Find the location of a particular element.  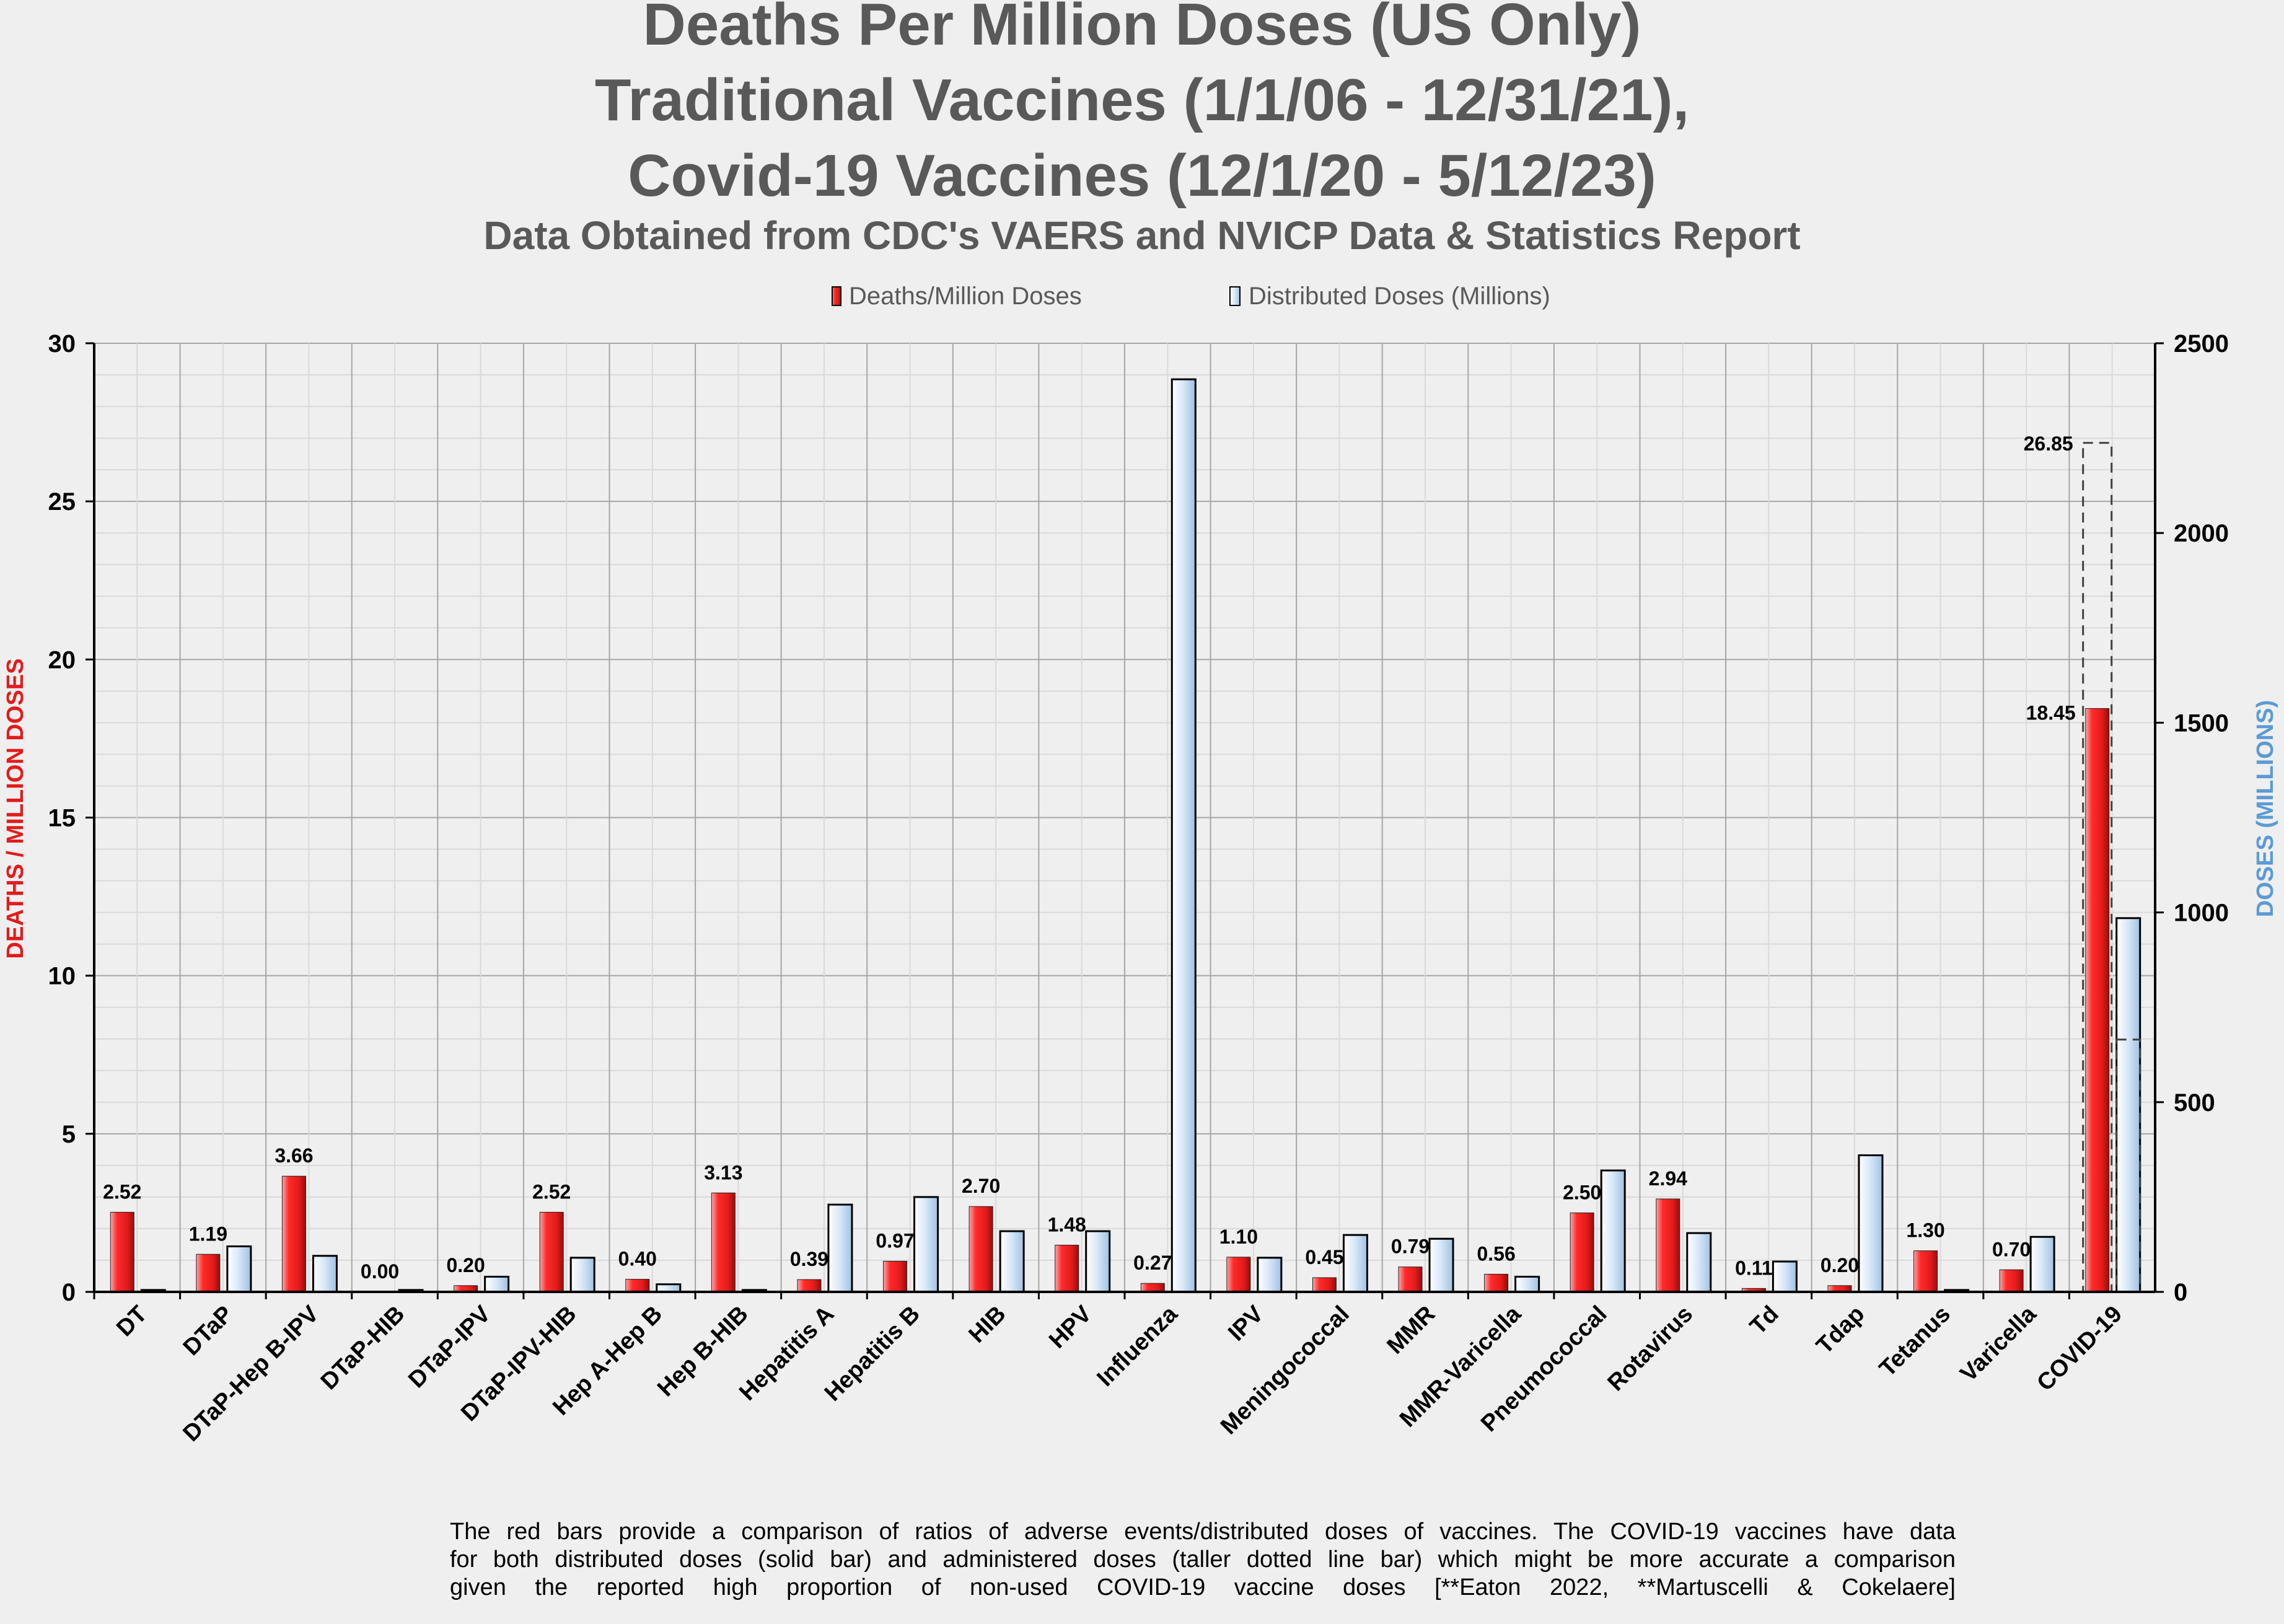

y-tick-label-left: 30 is located at coordinates (62, 344).